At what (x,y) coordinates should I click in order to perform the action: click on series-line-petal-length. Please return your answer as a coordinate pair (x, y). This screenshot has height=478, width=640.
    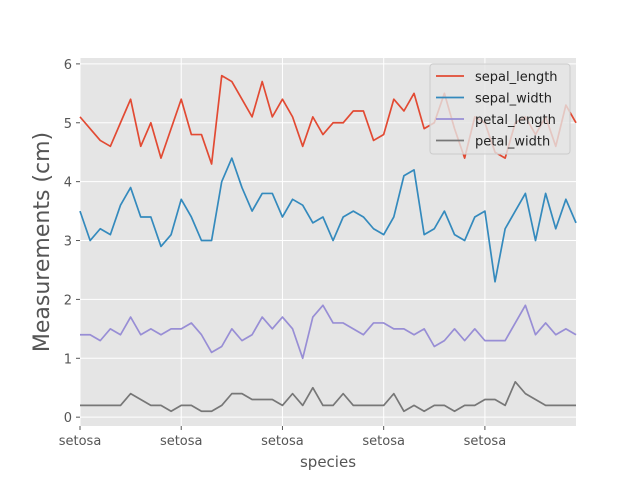
    Looking at the image, I should click on (328, 332).